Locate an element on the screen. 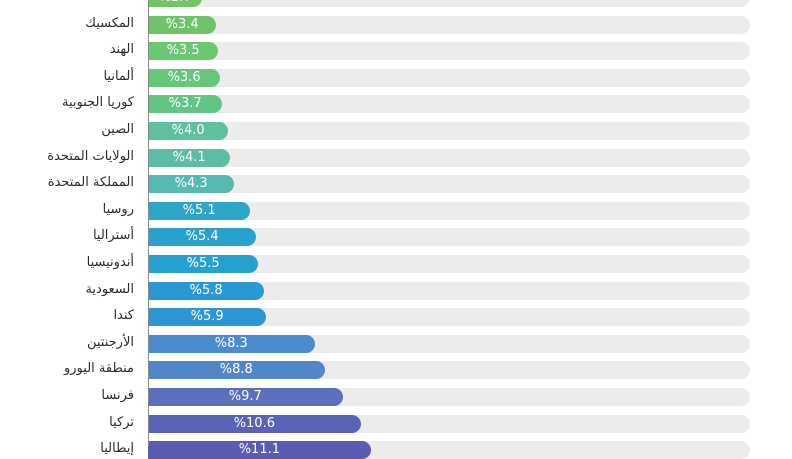 The width and height of the screenshot is (792, 459). bar-value-label: %10.6 is located at coordinates (254, 423).